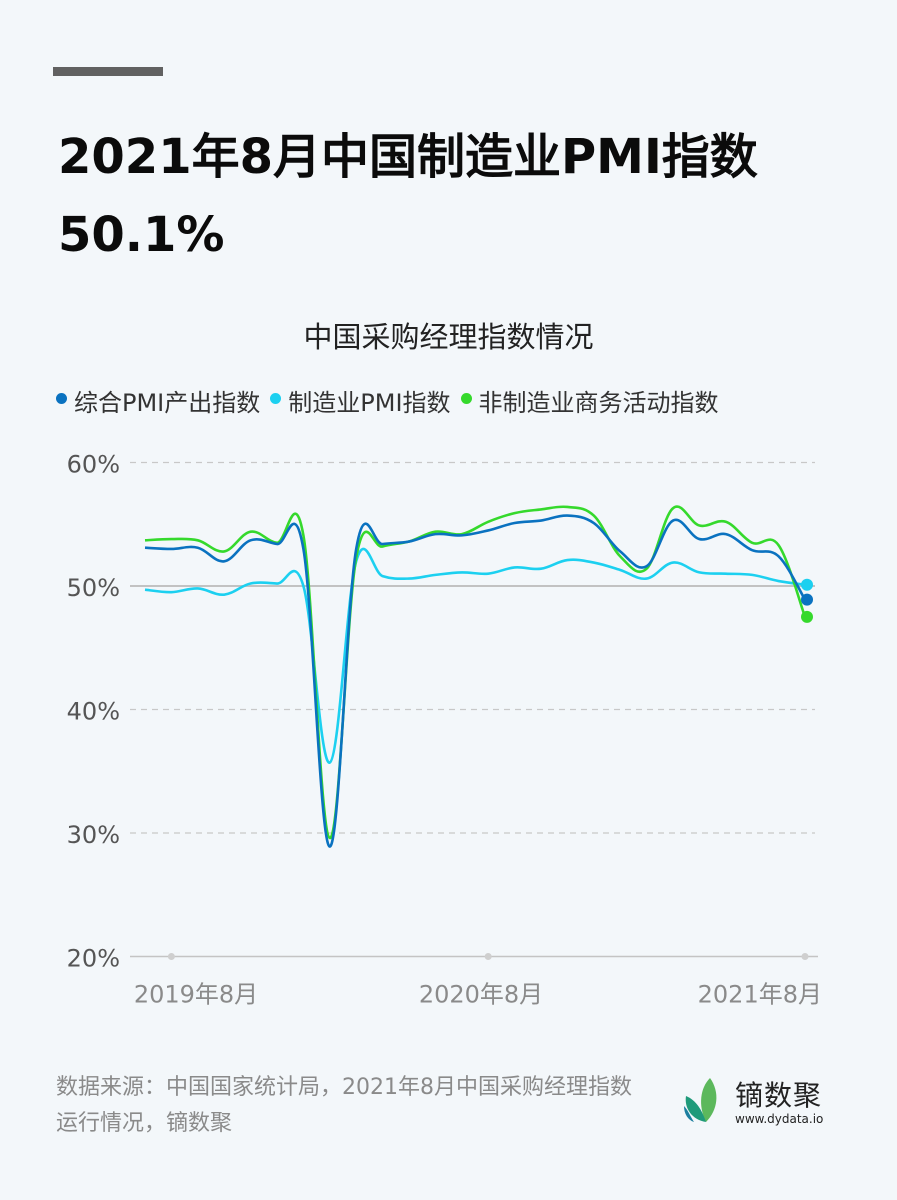  I want to click on title-line-1: 2021年8月中国制造业PMI指数, so click(408, 157).